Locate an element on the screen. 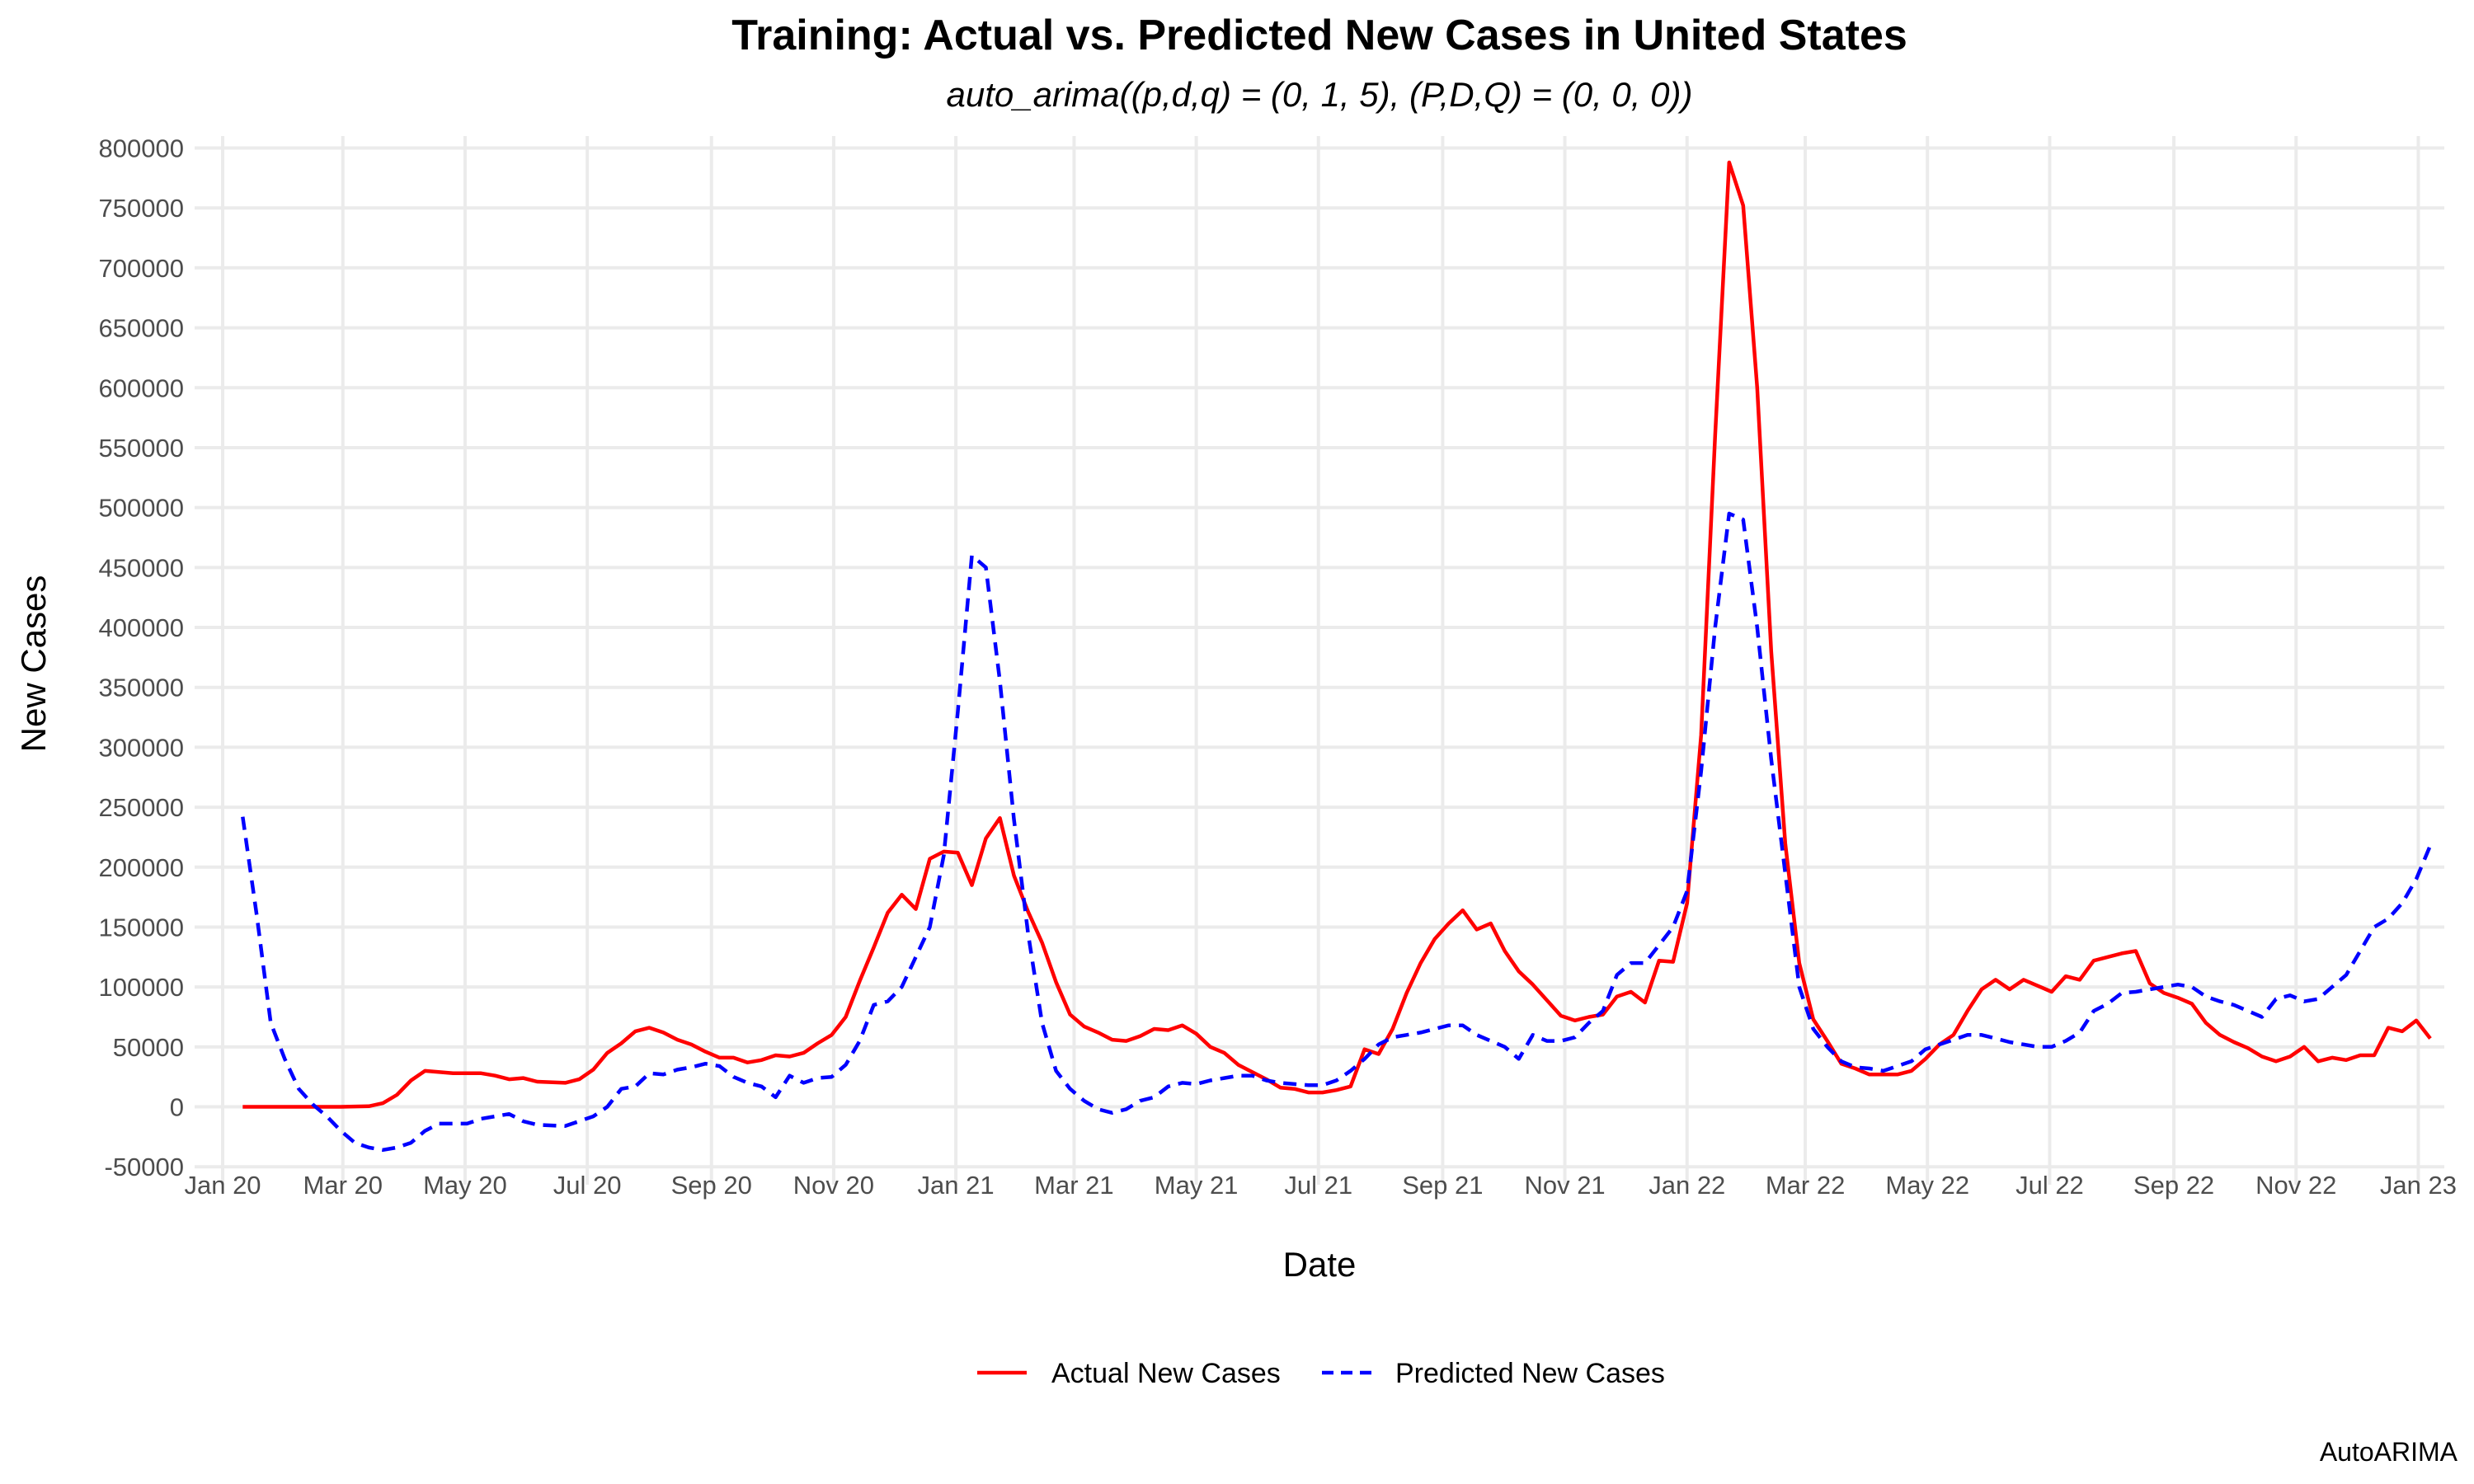 The height and width of the screenshot is (1484, 2474). y-tick-label: 250000 is located at coordinates (141, 807).